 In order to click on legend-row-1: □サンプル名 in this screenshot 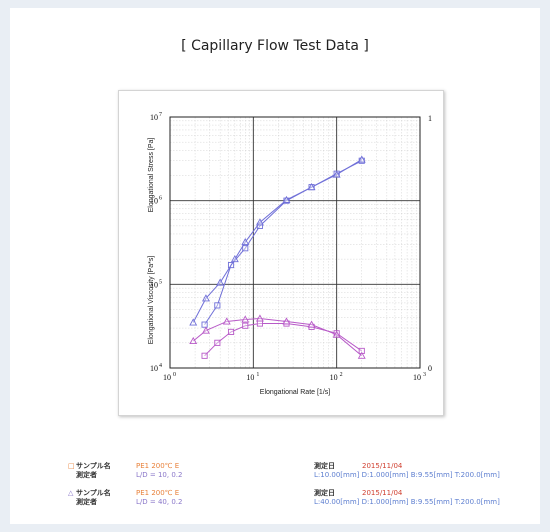, I will do `click(89, 466)`.